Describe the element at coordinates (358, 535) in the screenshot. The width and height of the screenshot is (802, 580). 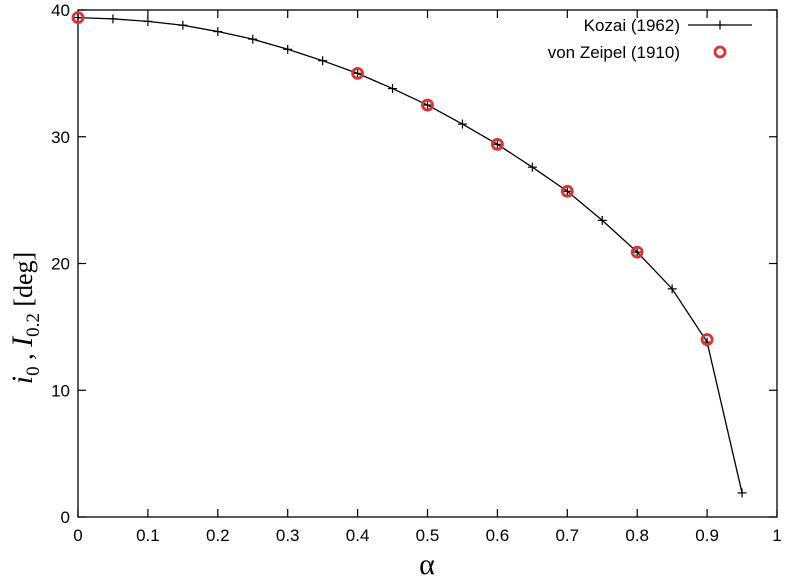
I see `x-tick-label: 0.4` at that location.